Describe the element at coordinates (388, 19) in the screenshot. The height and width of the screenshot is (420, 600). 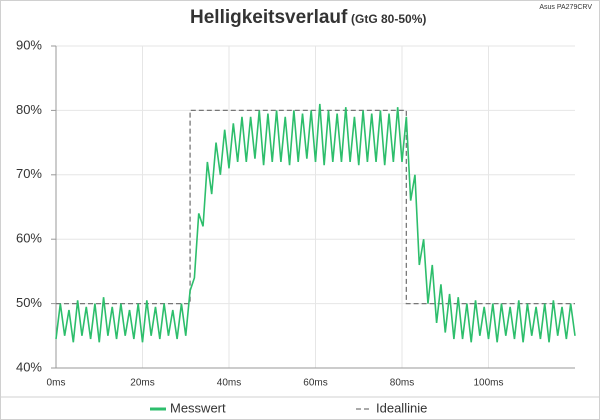
I see `chart-subtitle: (GtG 80-50%)` at that location.